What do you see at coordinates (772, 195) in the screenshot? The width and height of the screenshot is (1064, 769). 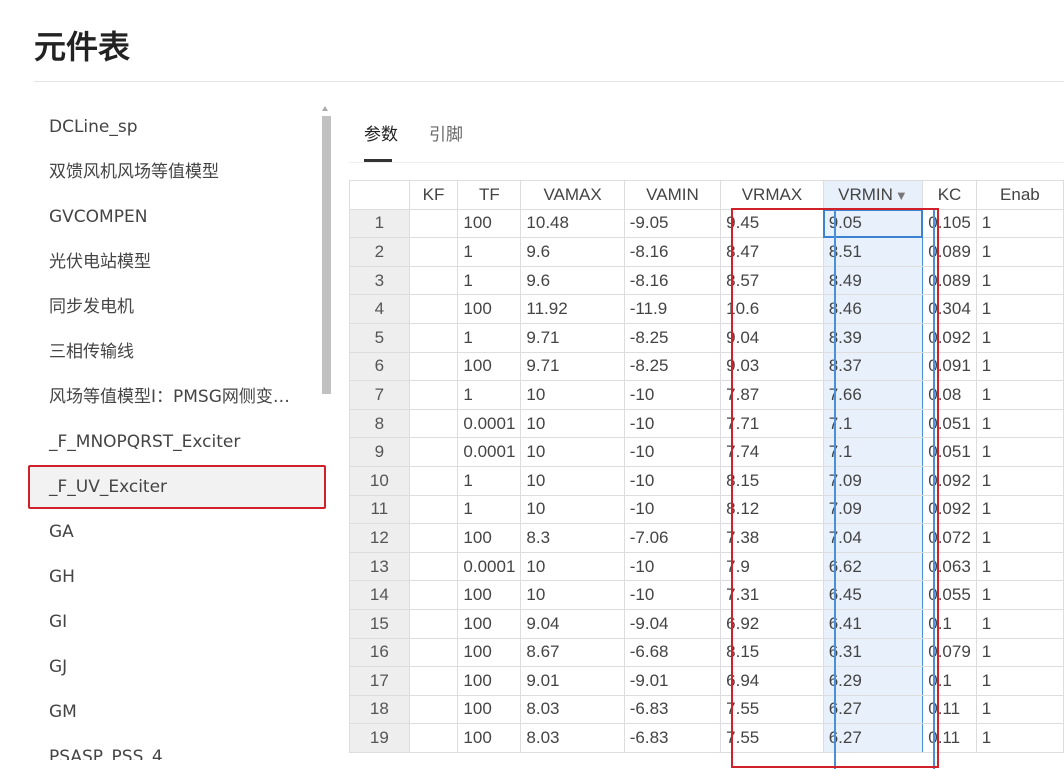 I see `column-header: VRMAX` at bounding box center [772, 195].